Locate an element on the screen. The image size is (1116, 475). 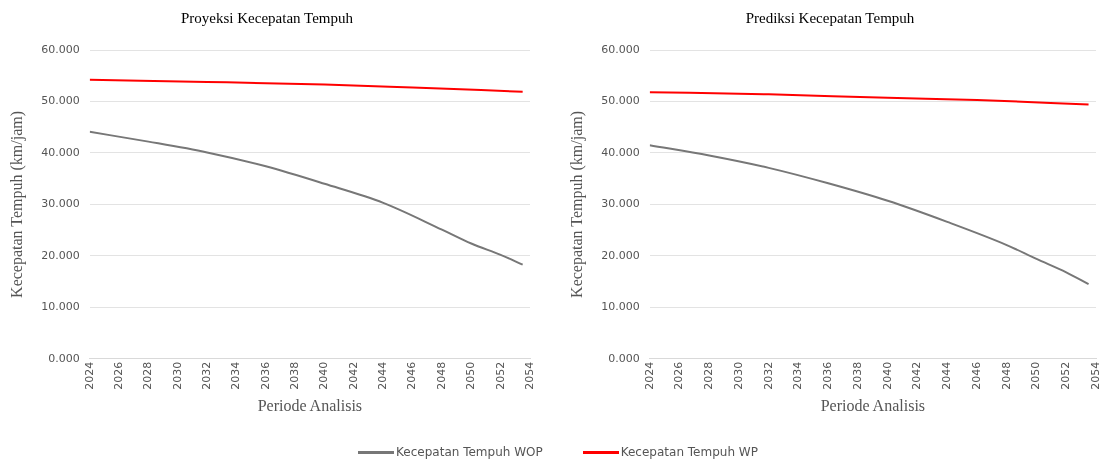
legend-label: Kecepatan Tempuh WOP is located at coordinates (469, 452).